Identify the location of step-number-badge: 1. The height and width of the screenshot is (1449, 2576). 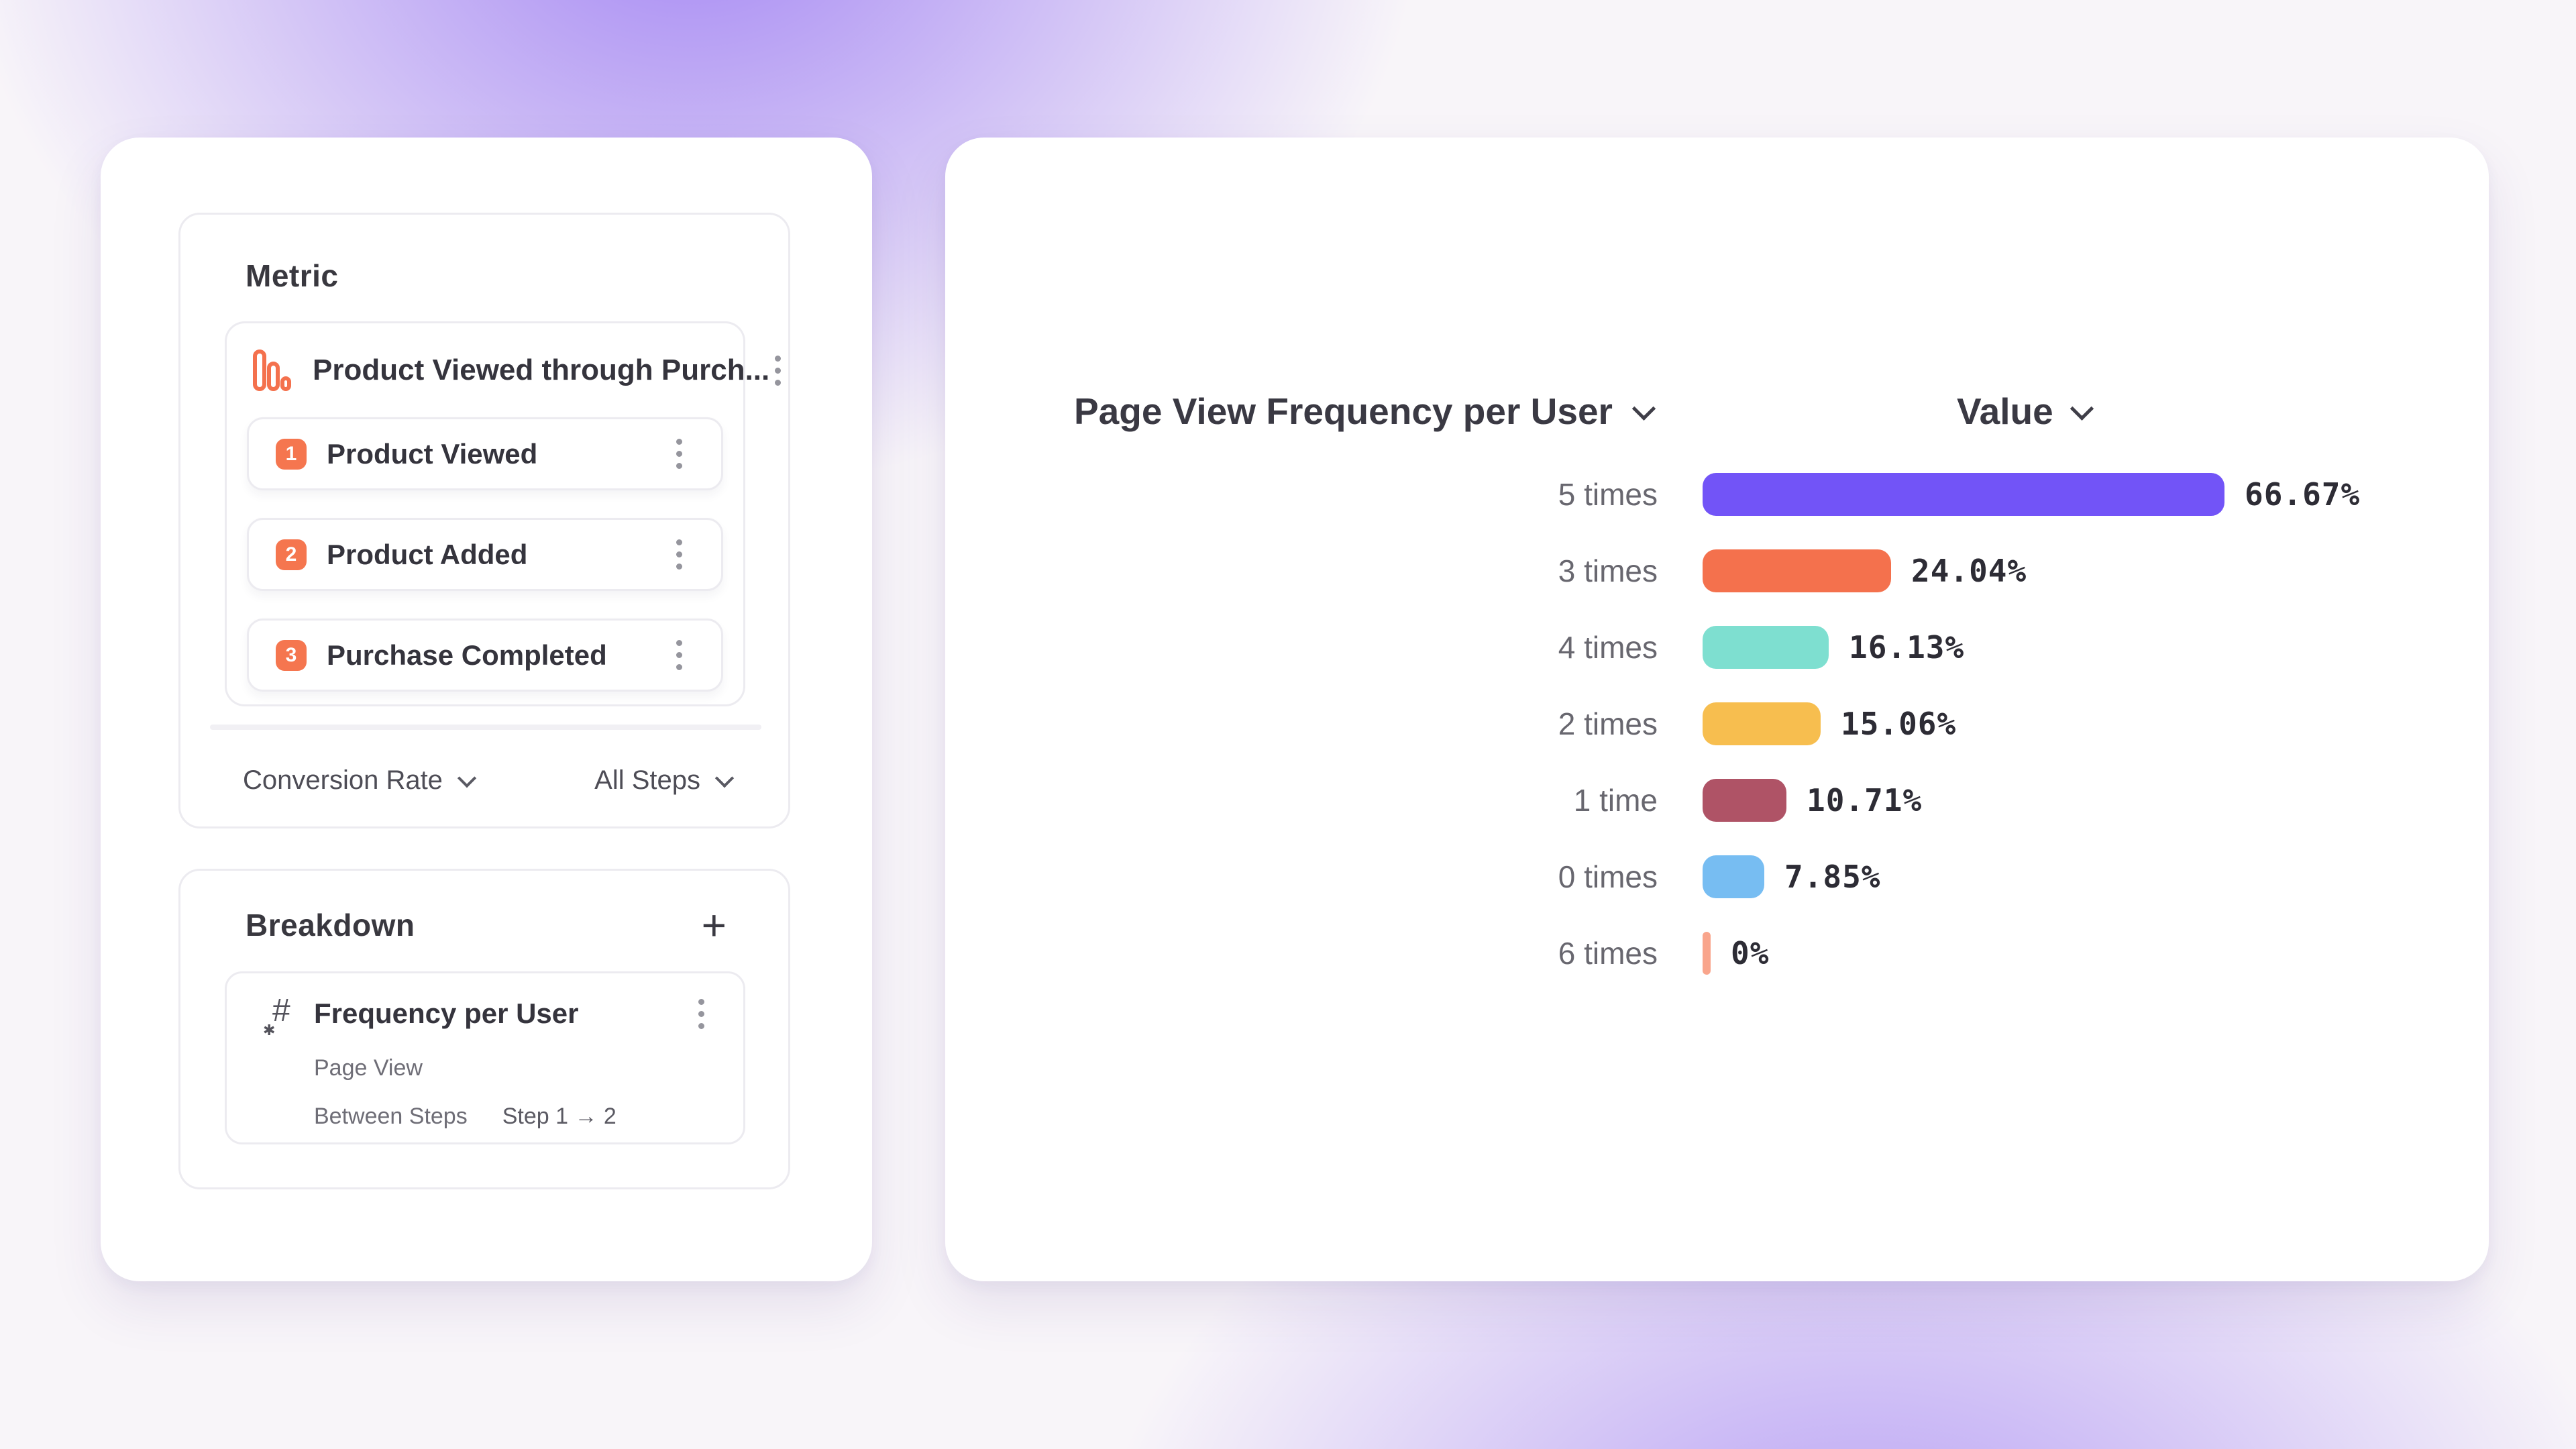
(291, 454).